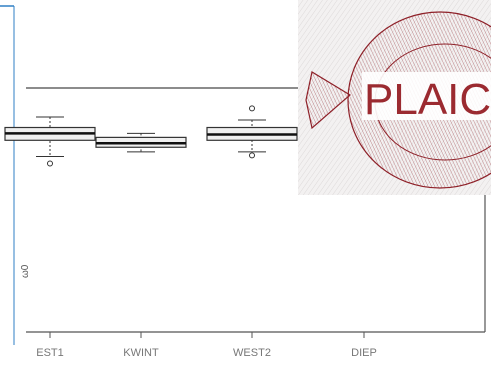 The height and width of the screenshot is (390, 491). I want to click on logo-text: PLAIC, so click(427, 99).